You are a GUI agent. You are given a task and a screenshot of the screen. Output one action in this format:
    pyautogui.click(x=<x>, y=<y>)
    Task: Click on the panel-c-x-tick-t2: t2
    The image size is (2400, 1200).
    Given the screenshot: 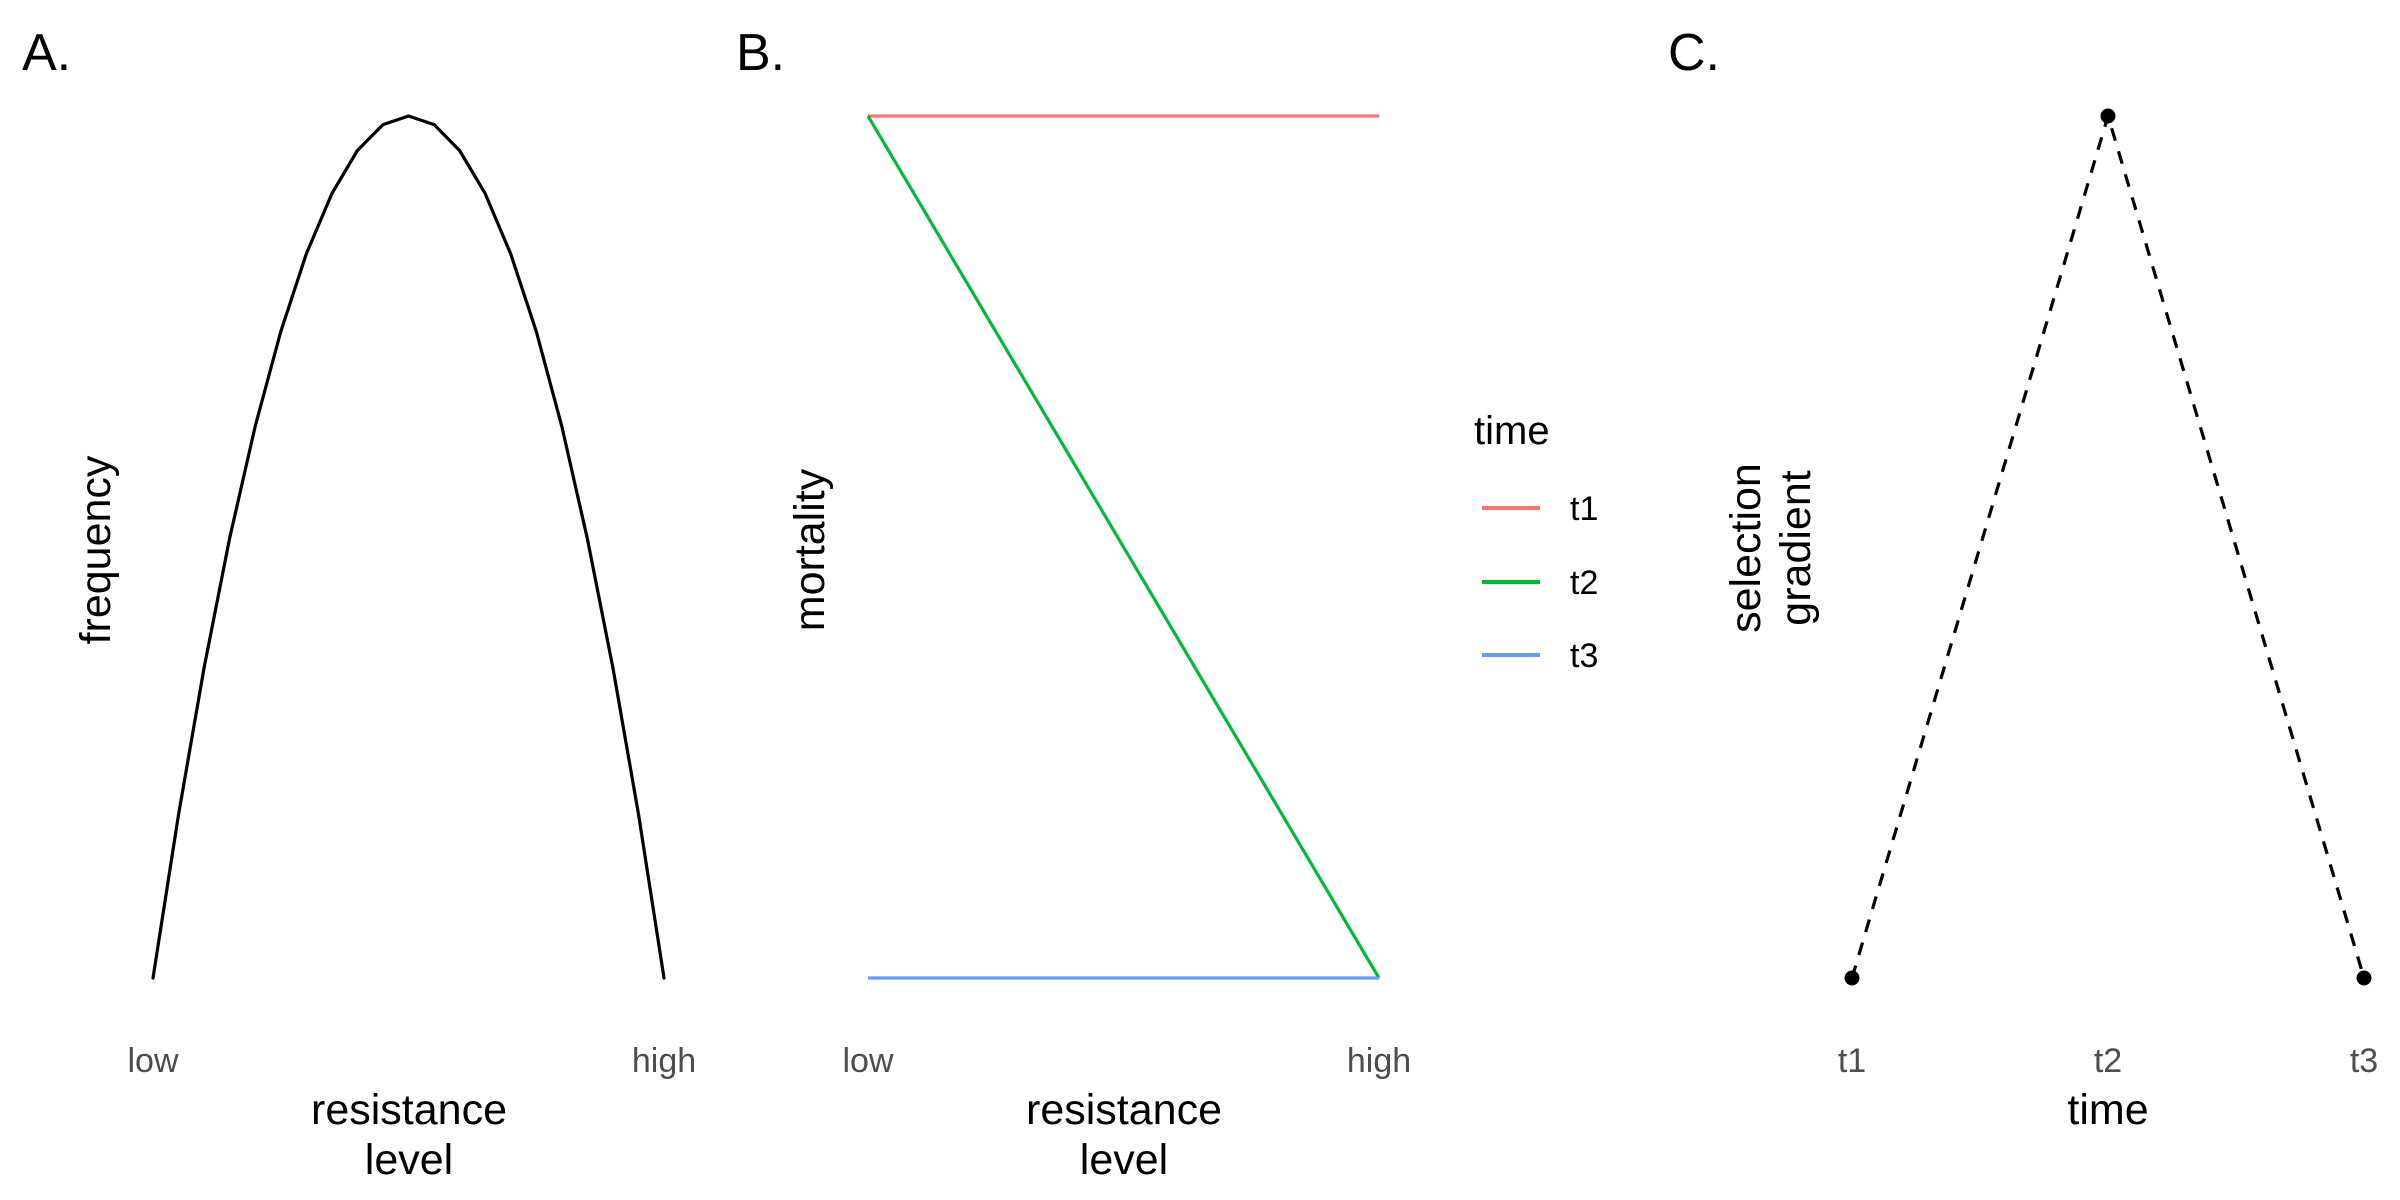 What is the action you would take?
    pyautogui.click(x=2108, y=1061)
    